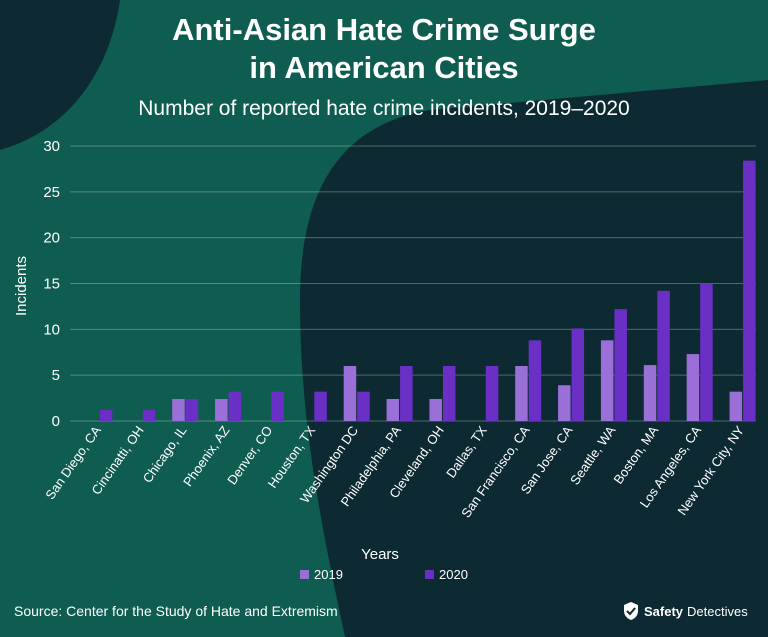 The image size is (768, 637). What do you see at coordinates (384, 574) in the screenshot?
I see `legend: 2019 2020` at bounding box center [384, 574].